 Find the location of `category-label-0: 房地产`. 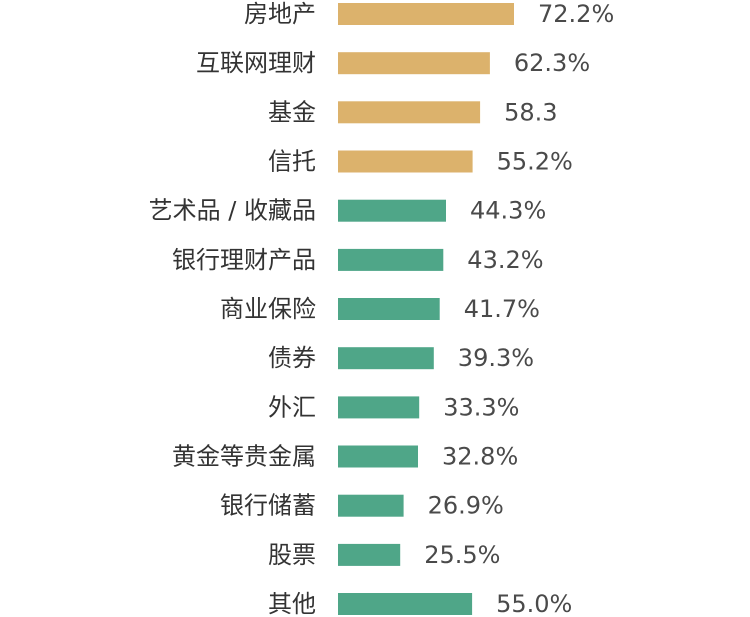

category-label-0: 房地产 is located at coordinates (280, 14).